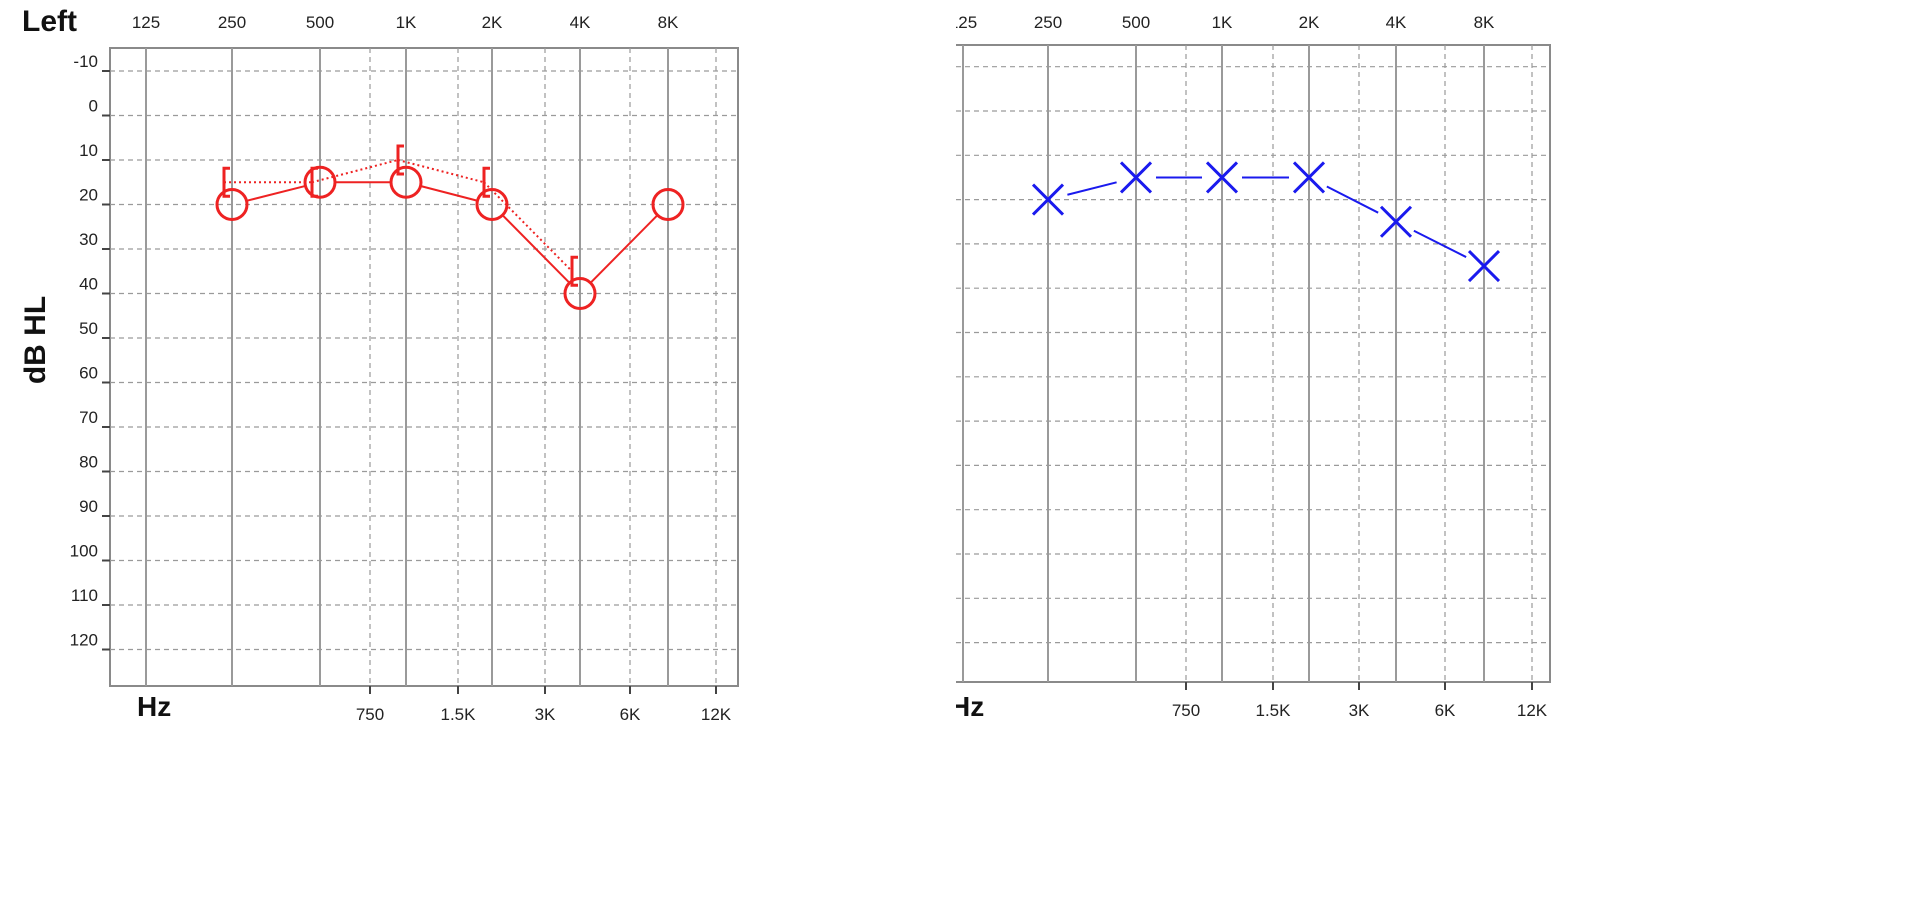 The height and width of the screenshot is (907, 1913). I want to click on series-bracket, so click(400, 215).